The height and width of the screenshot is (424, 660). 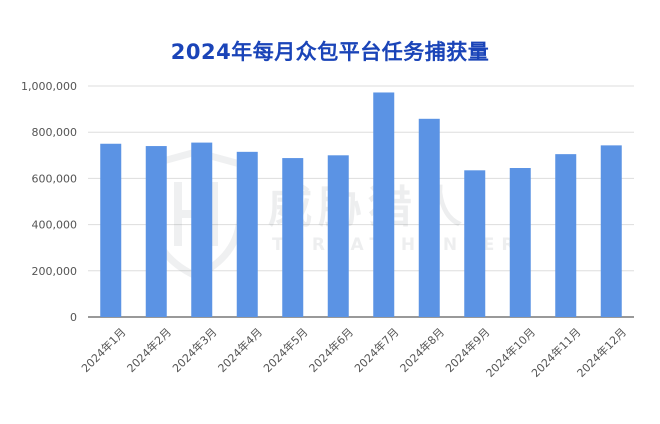 What do you see at coordinates (376, 350) in the screenshot?
I see `x-tick-label: 2024年7月` at bounding box center [376, 350].